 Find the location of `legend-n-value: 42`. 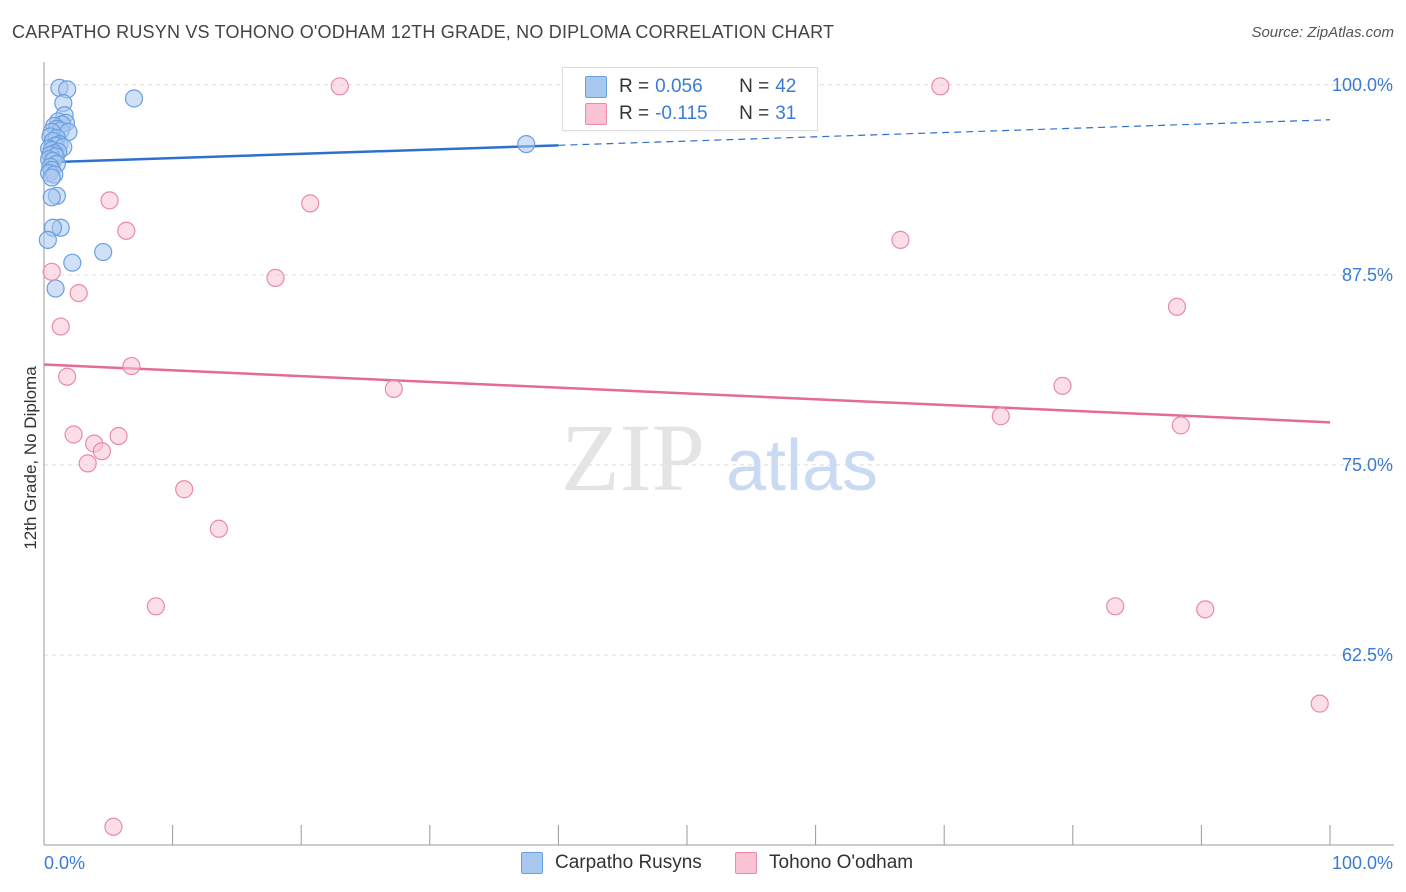

legend-n-value: 42 is located at coordinates (786, 86).